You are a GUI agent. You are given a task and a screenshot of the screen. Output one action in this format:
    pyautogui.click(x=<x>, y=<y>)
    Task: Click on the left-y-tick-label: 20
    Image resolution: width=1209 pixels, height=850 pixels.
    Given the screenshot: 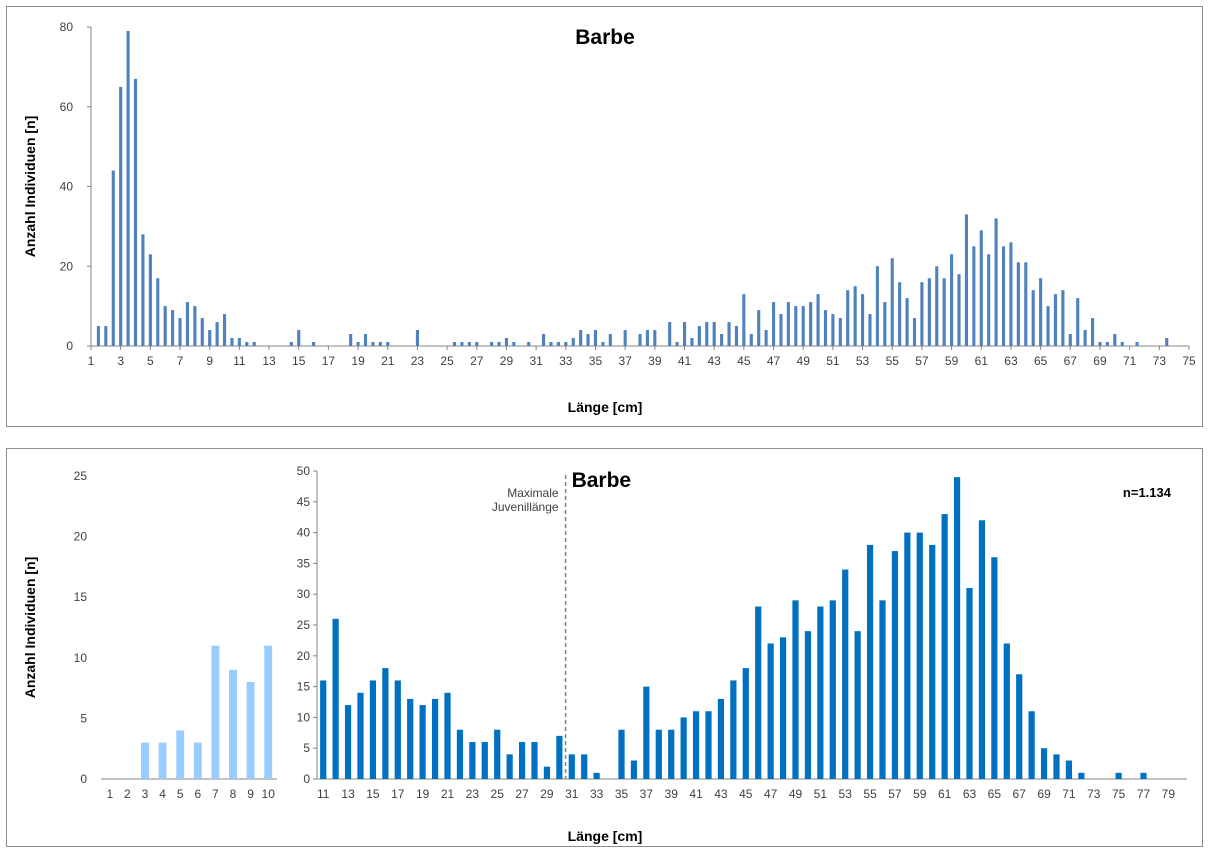 What is the action you would take?
    pyautogui.click(x=81, y=537)
    